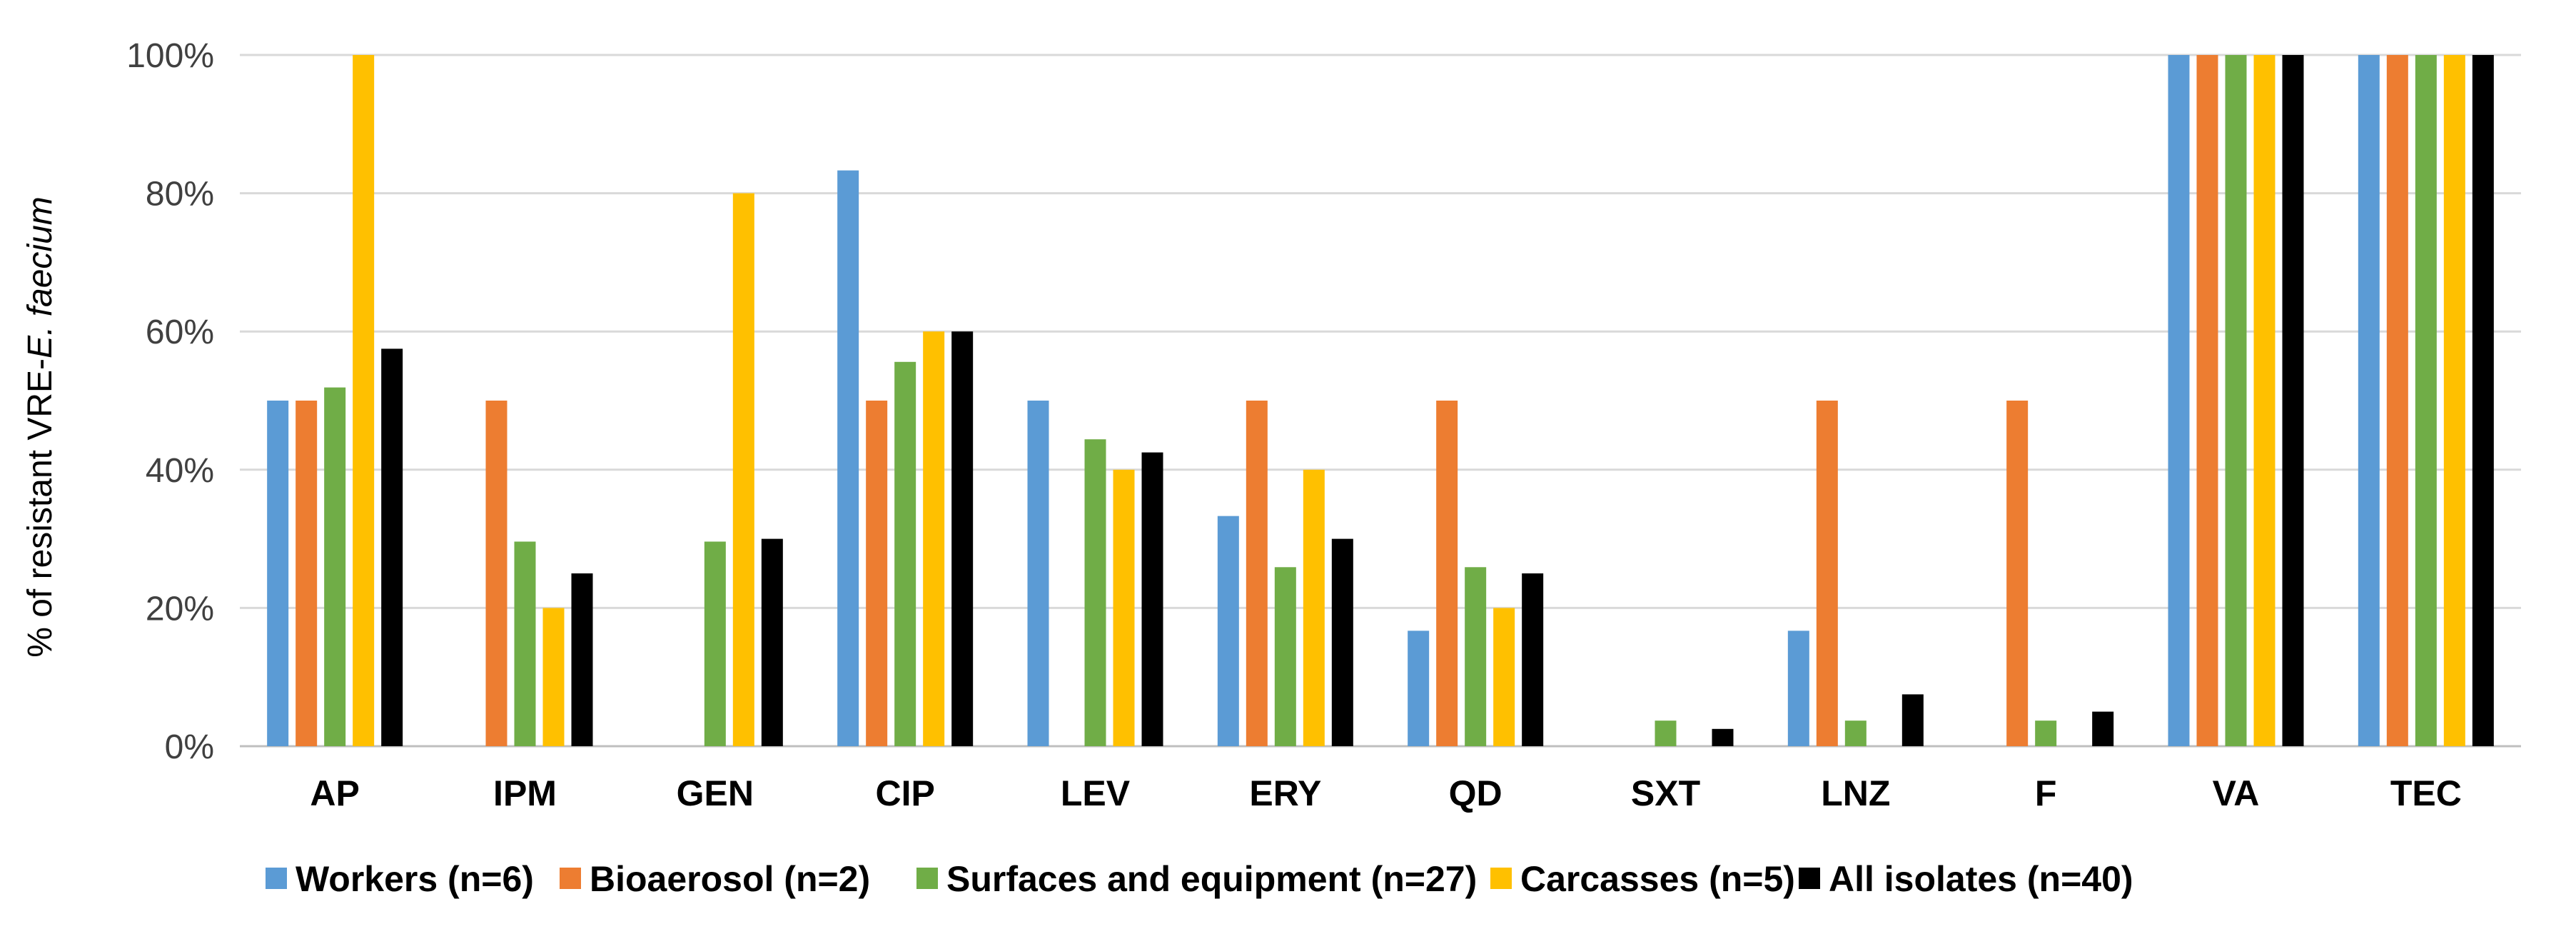  I want to click on x-category-label: IPM, so click(525, 793).